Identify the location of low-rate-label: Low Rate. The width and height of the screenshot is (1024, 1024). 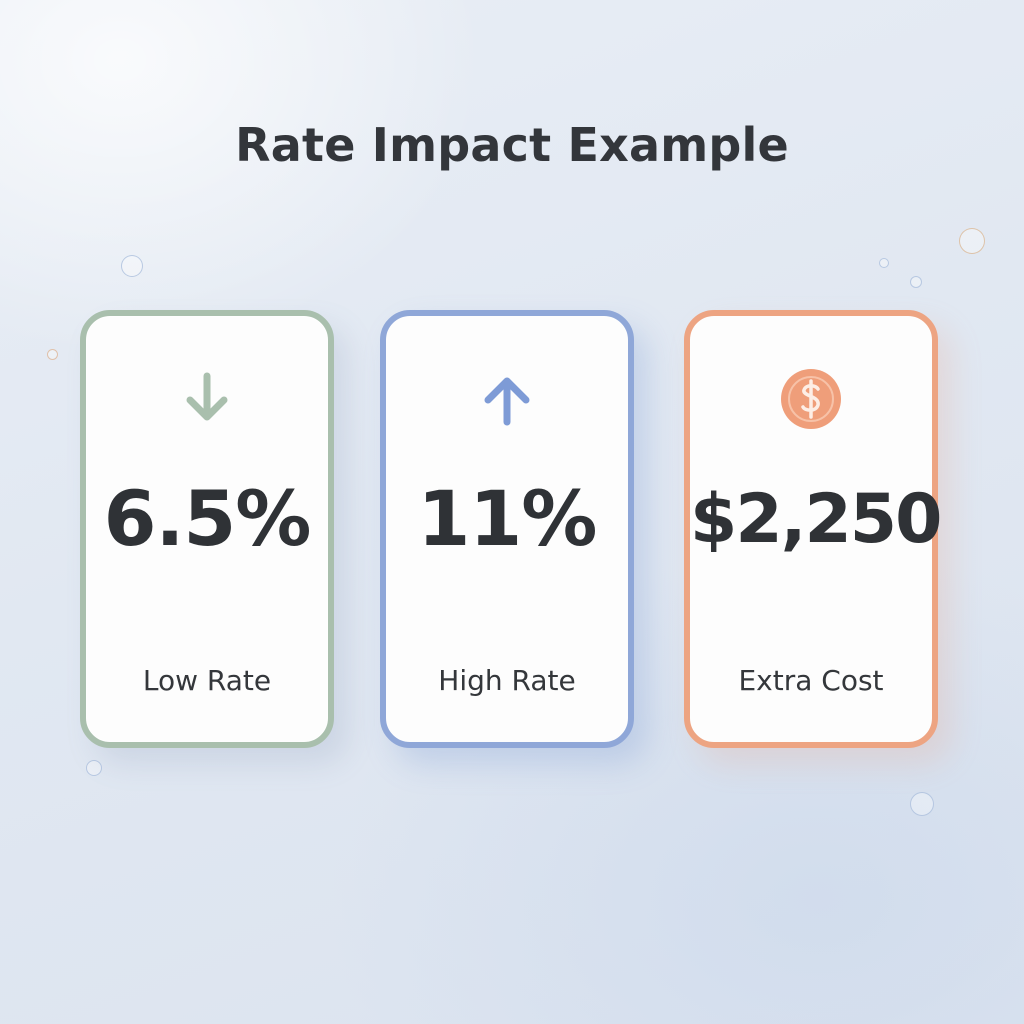
(207, 680).